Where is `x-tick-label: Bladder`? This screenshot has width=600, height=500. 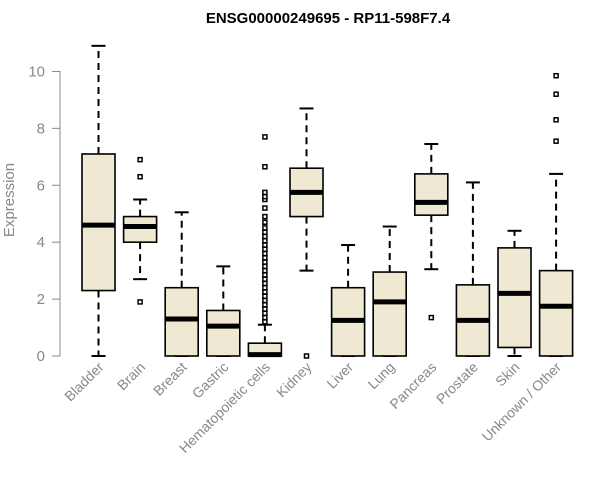
x-tick-label: Bladder is located at coordinates (84, 382).